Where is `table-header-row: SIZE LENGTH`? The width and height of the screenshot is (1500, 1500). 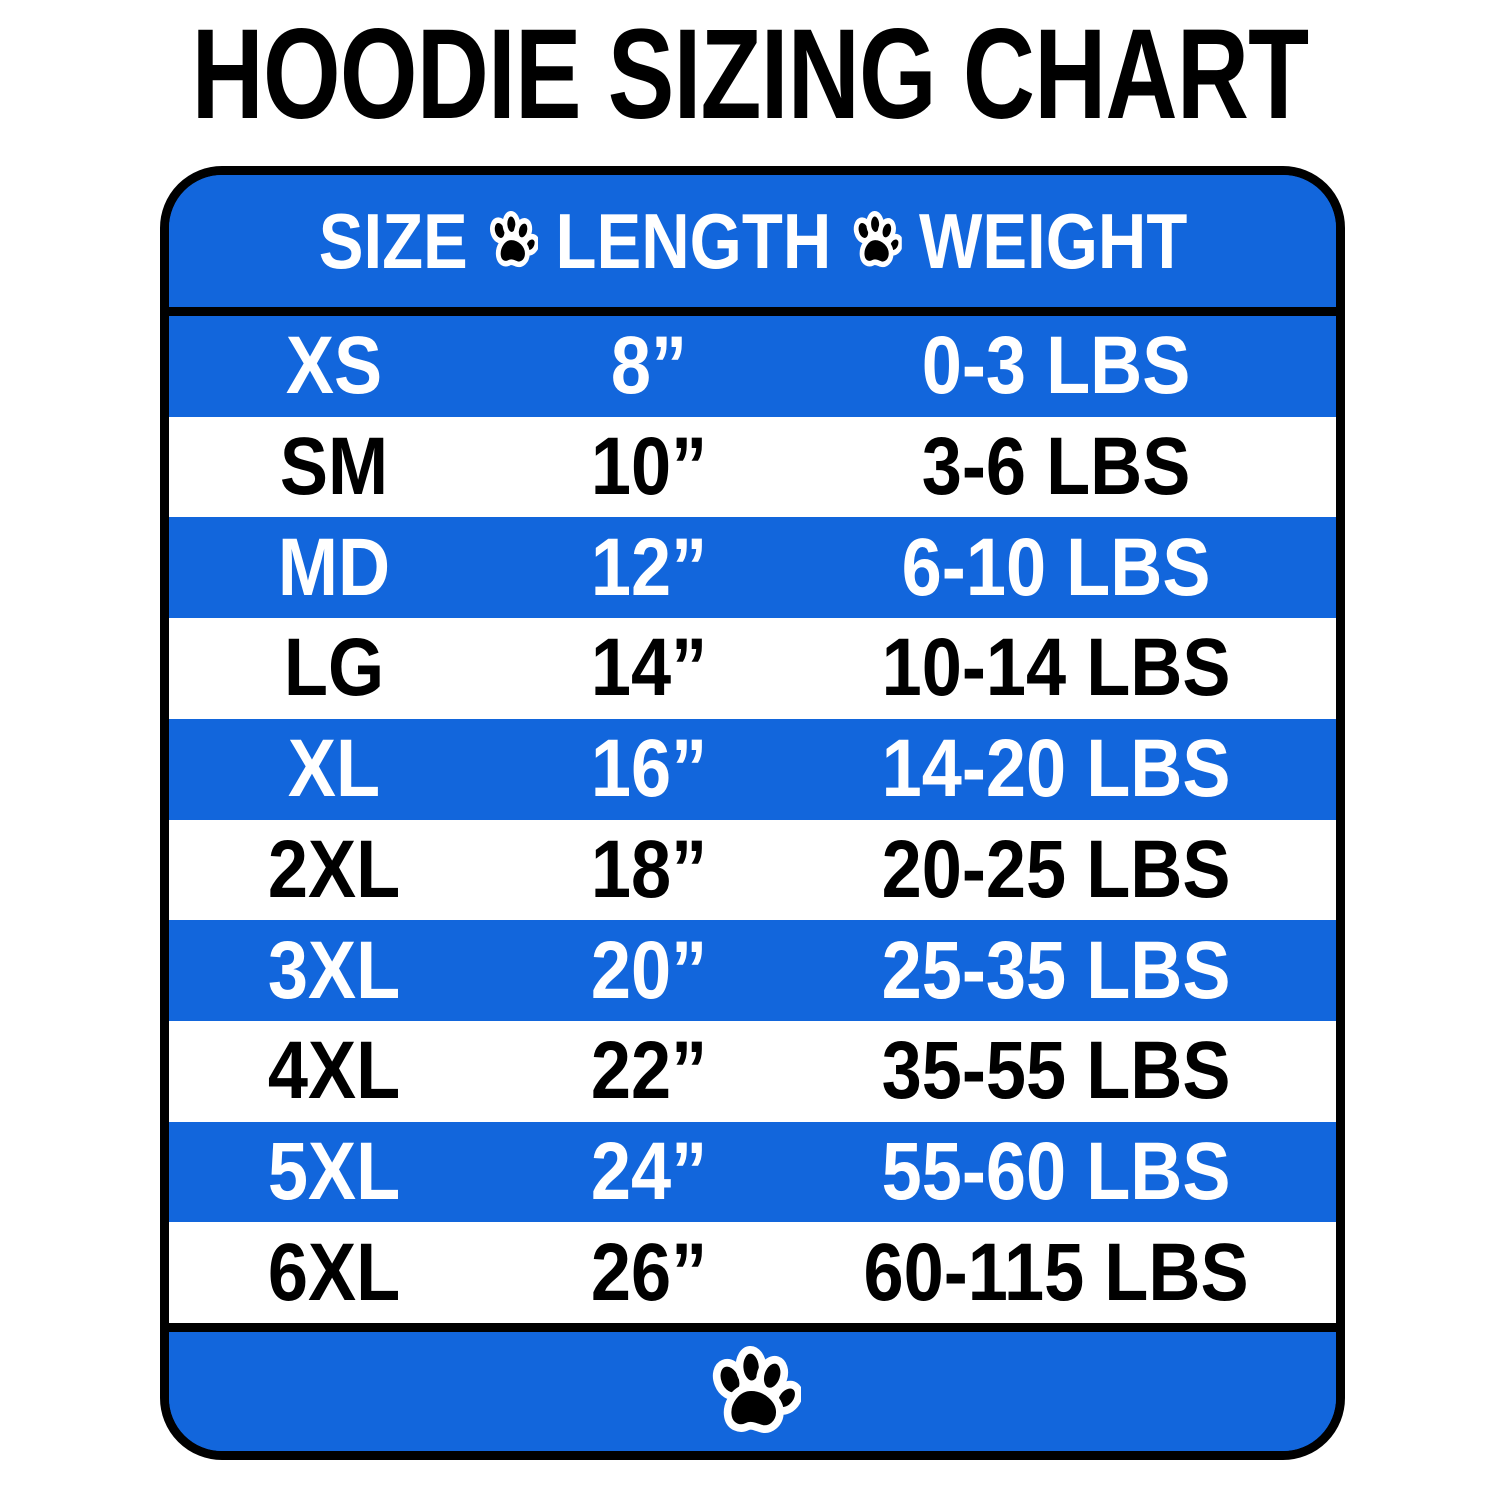
table-header-row: SIZE LENGTH is located at coordinates (752, 245).